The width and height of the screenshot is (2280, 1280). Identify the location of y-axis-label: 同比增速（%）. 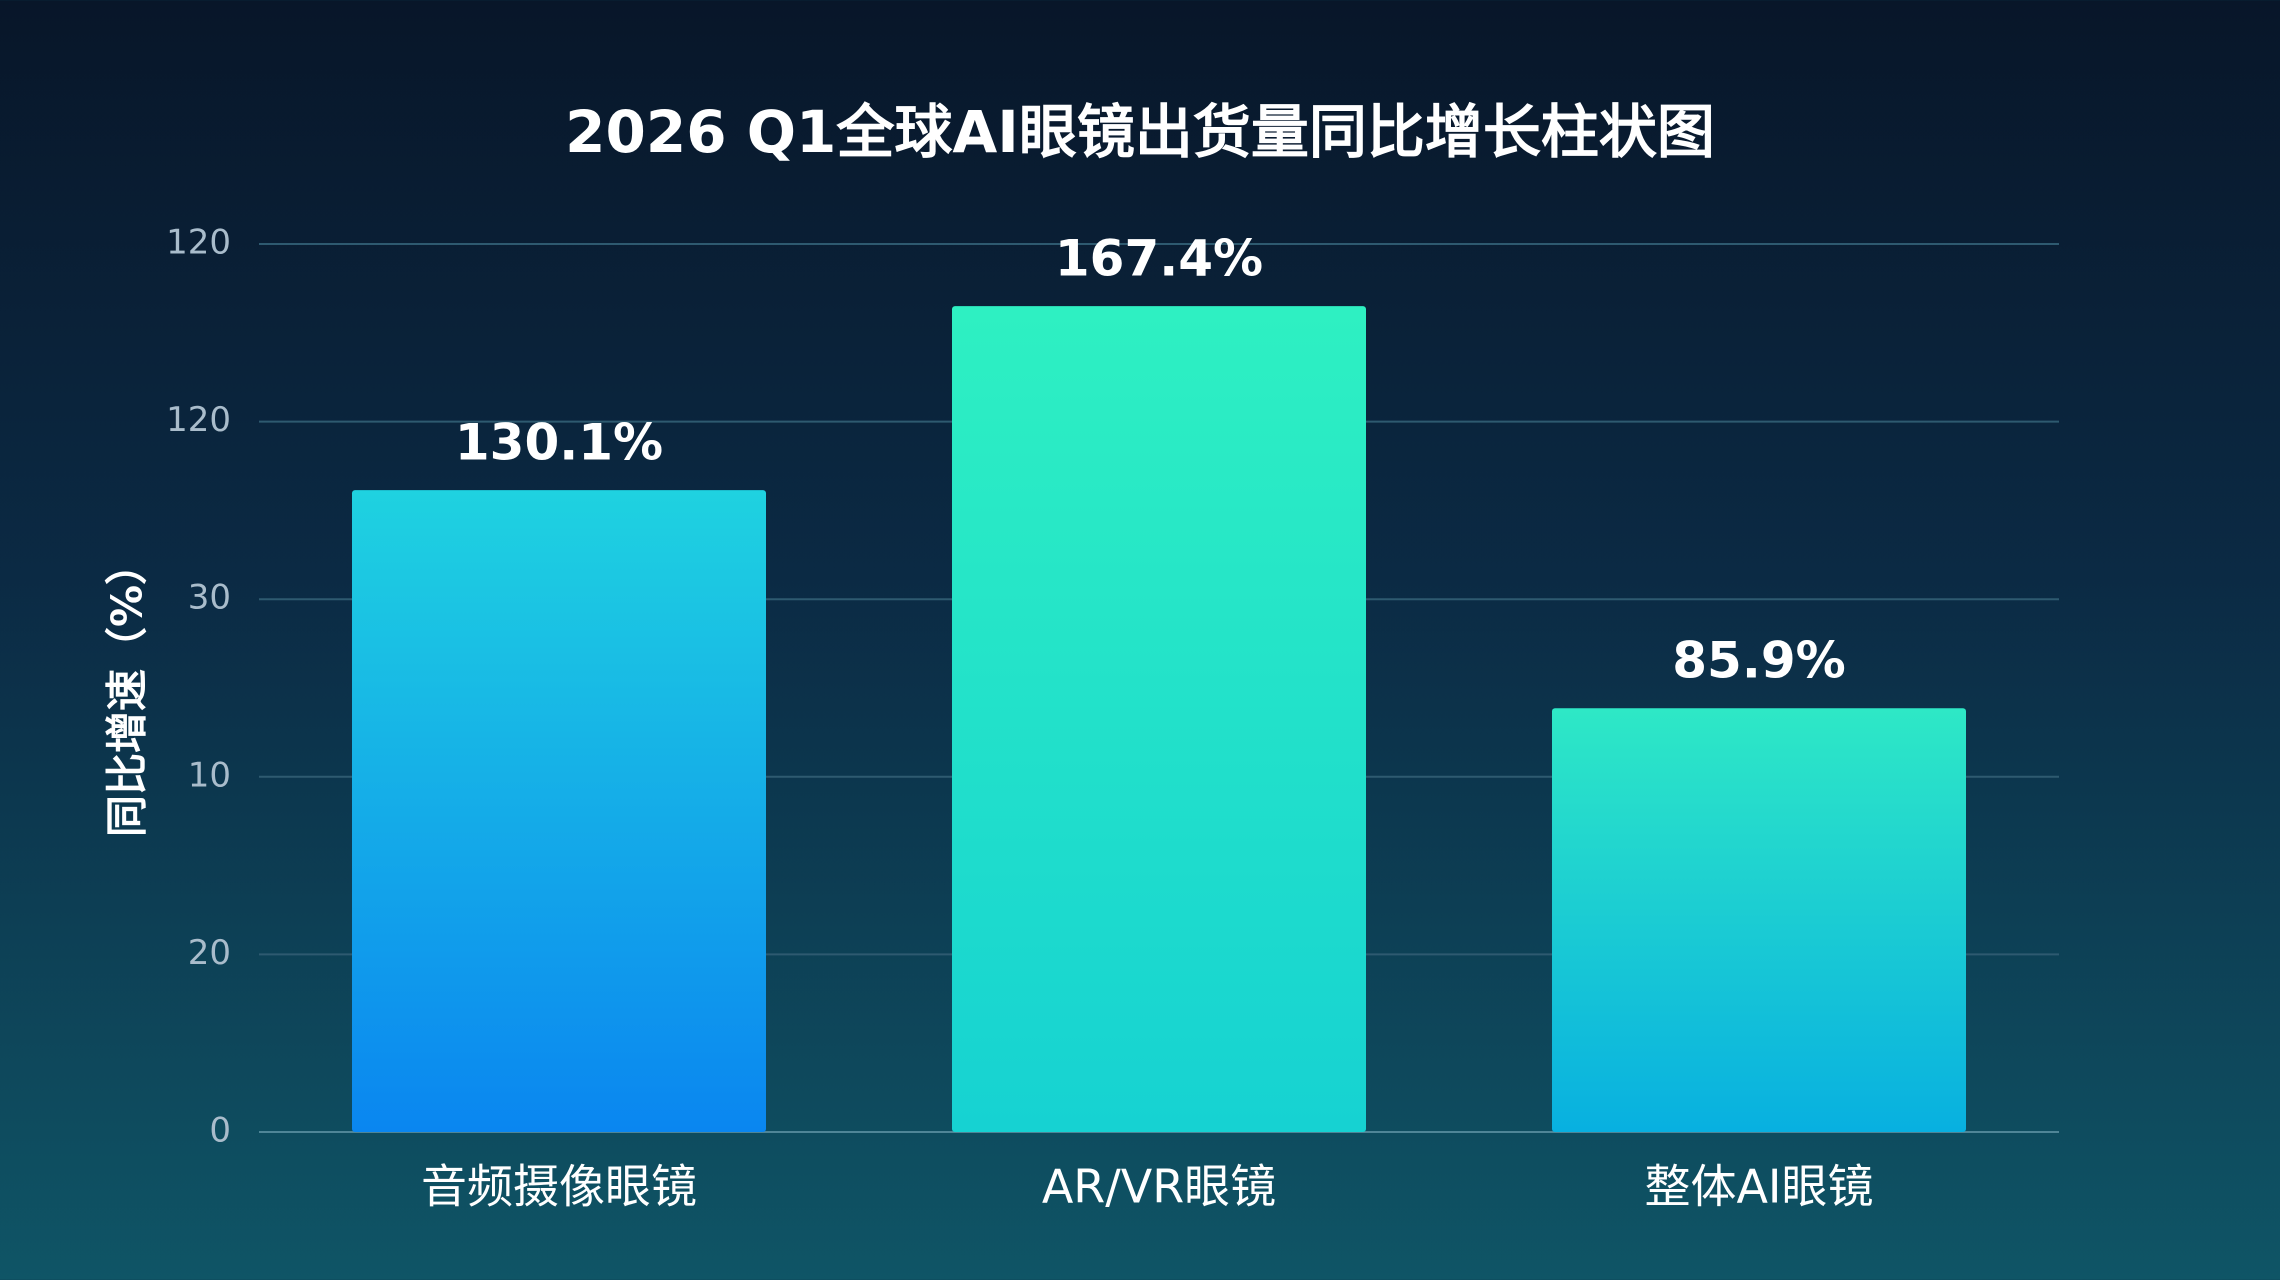
(127, 690).